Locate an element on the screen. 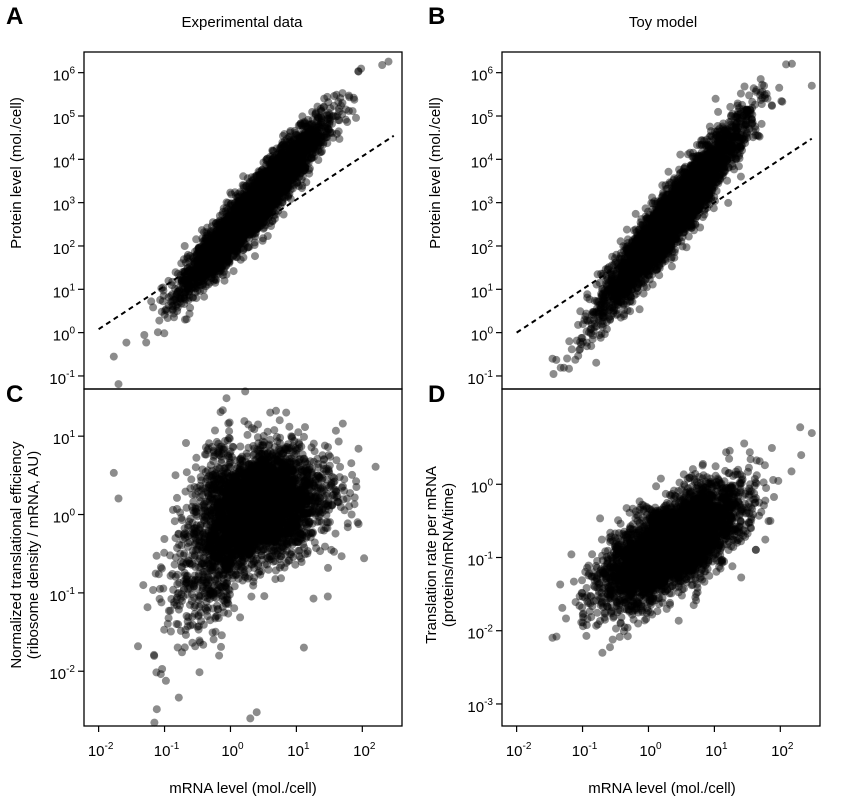 The width and height of the screenshot is (843, 800). y-tick-label: 10⁰ is located at coordinates (64, 335).